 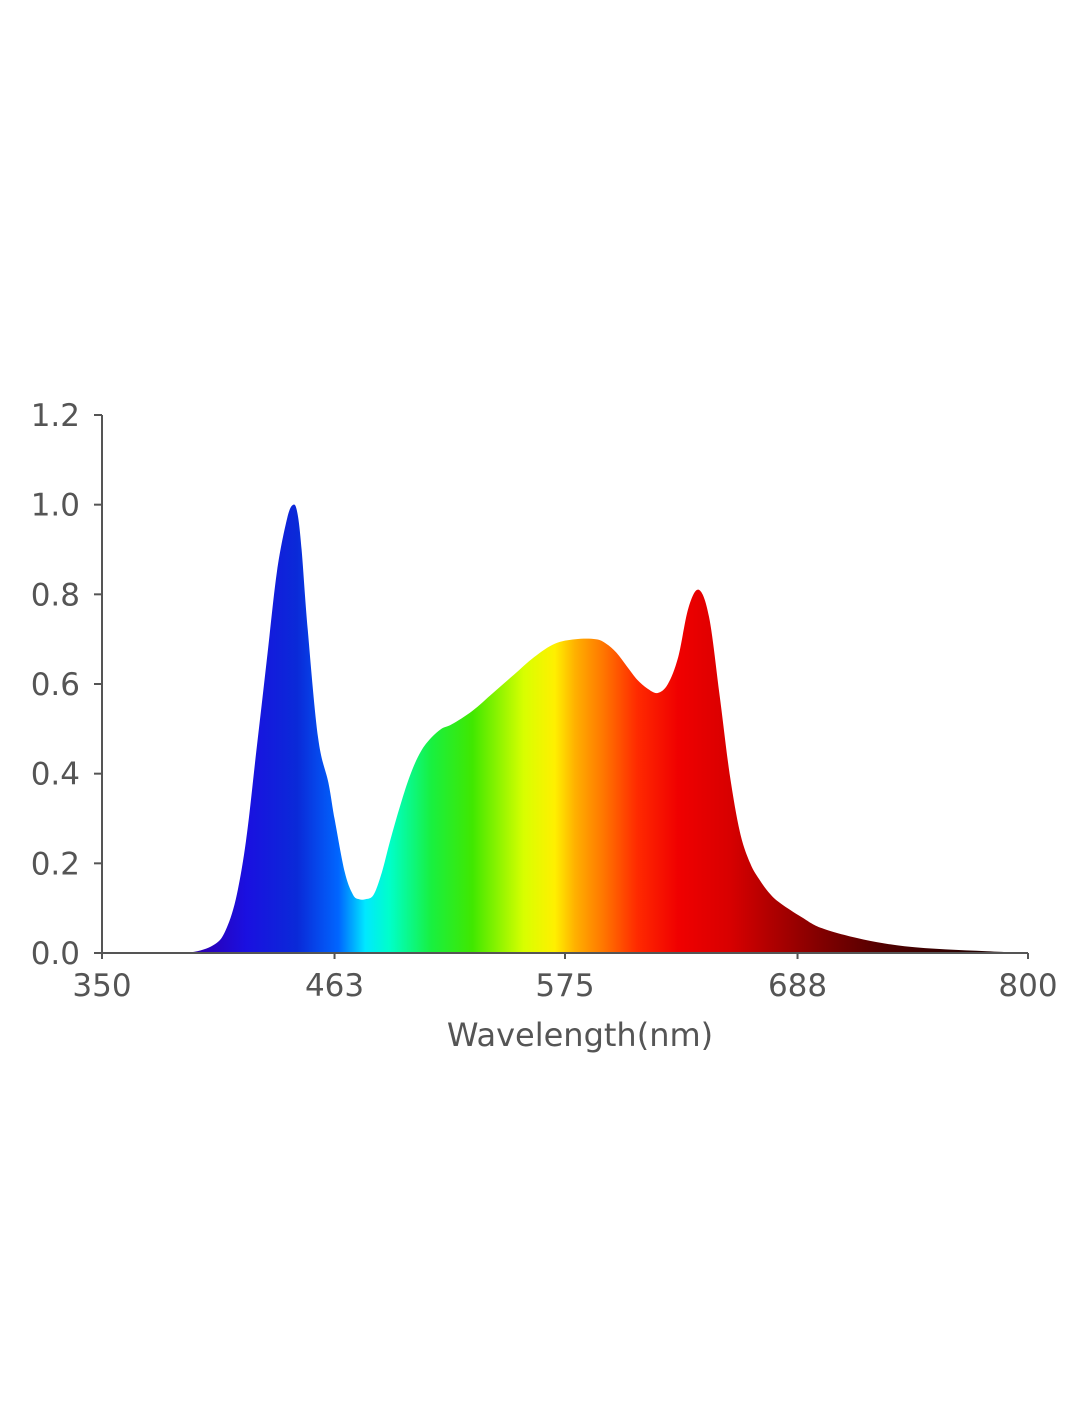 I want to click on y-tick-label: 0.4, so click(x=55, y=775).